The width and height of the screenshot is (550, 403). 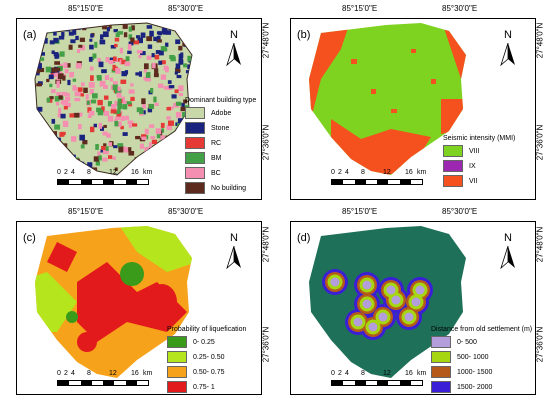 What do you see at coordinates (29, 238) in the screenshot?
I see `panel-label-c: (c)` at bounding box center [29, 238].